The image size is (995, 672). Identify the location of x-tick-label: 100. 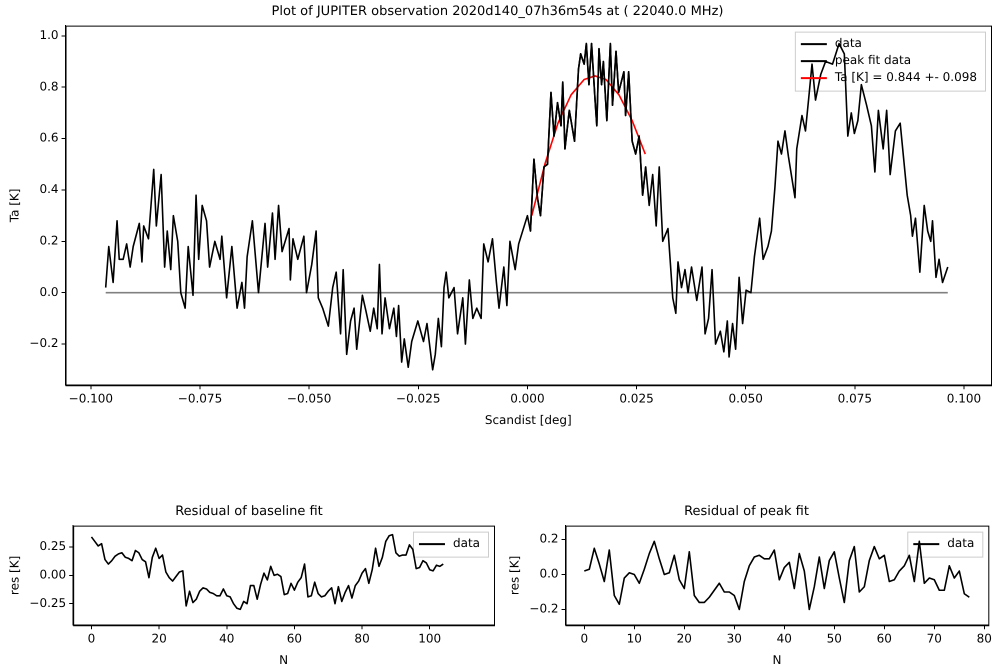
(430, 639).